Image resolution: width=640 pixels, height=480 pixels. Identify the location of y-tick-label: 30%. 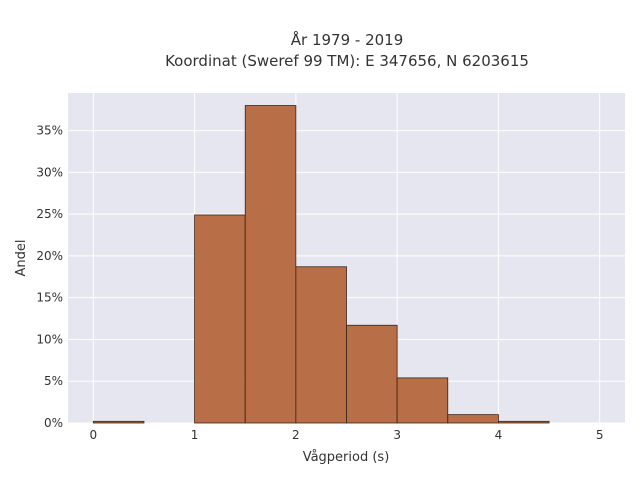
(49, 172).